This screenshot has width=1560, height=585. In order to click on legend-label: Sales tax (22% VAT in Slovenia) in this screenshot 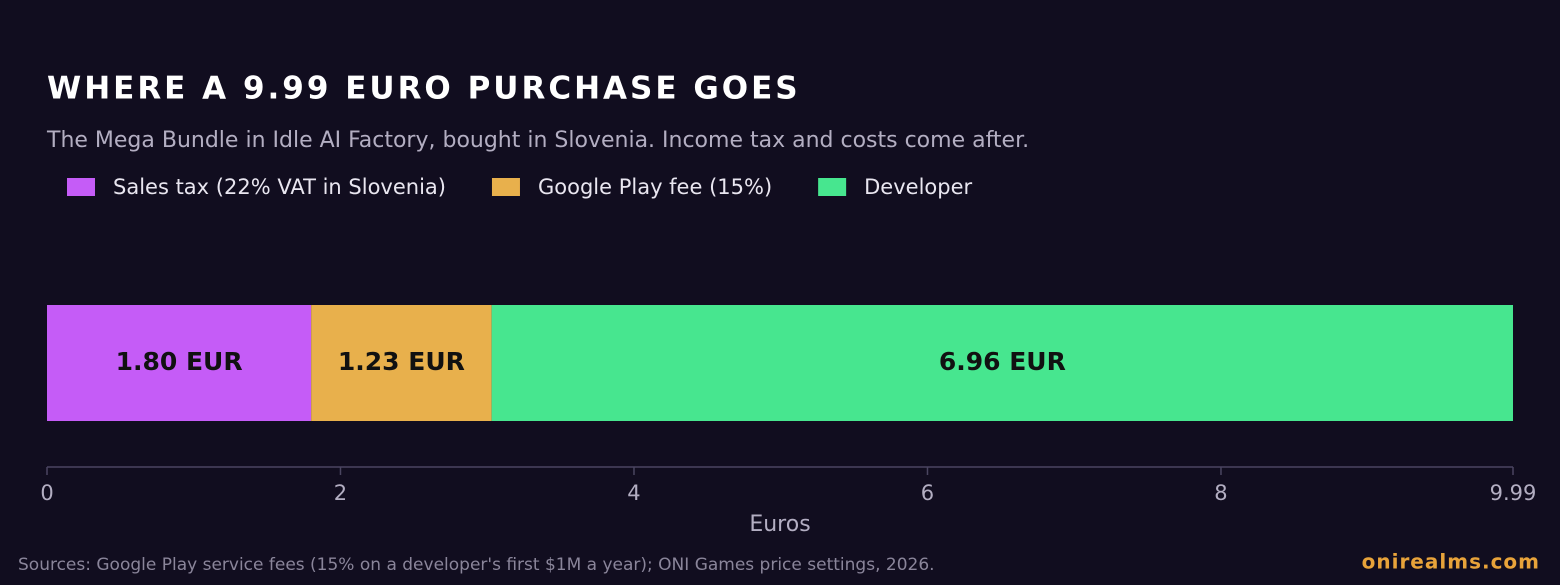, I will do `click(279, 187)`.